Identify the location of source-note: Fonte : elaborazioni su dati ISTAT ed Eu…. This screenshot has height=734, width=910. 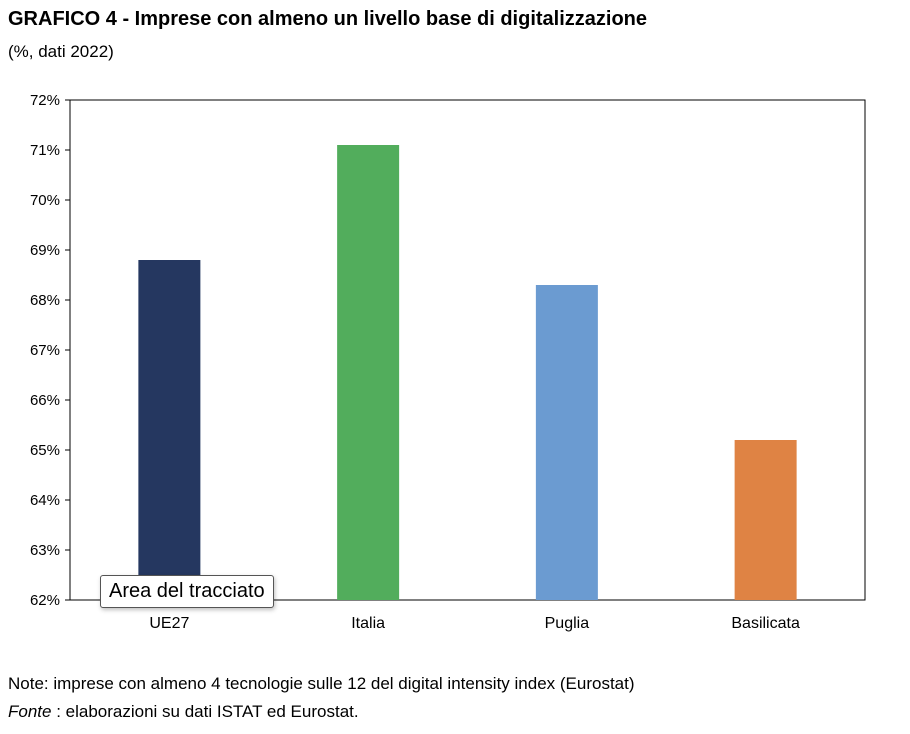
(183, 712).